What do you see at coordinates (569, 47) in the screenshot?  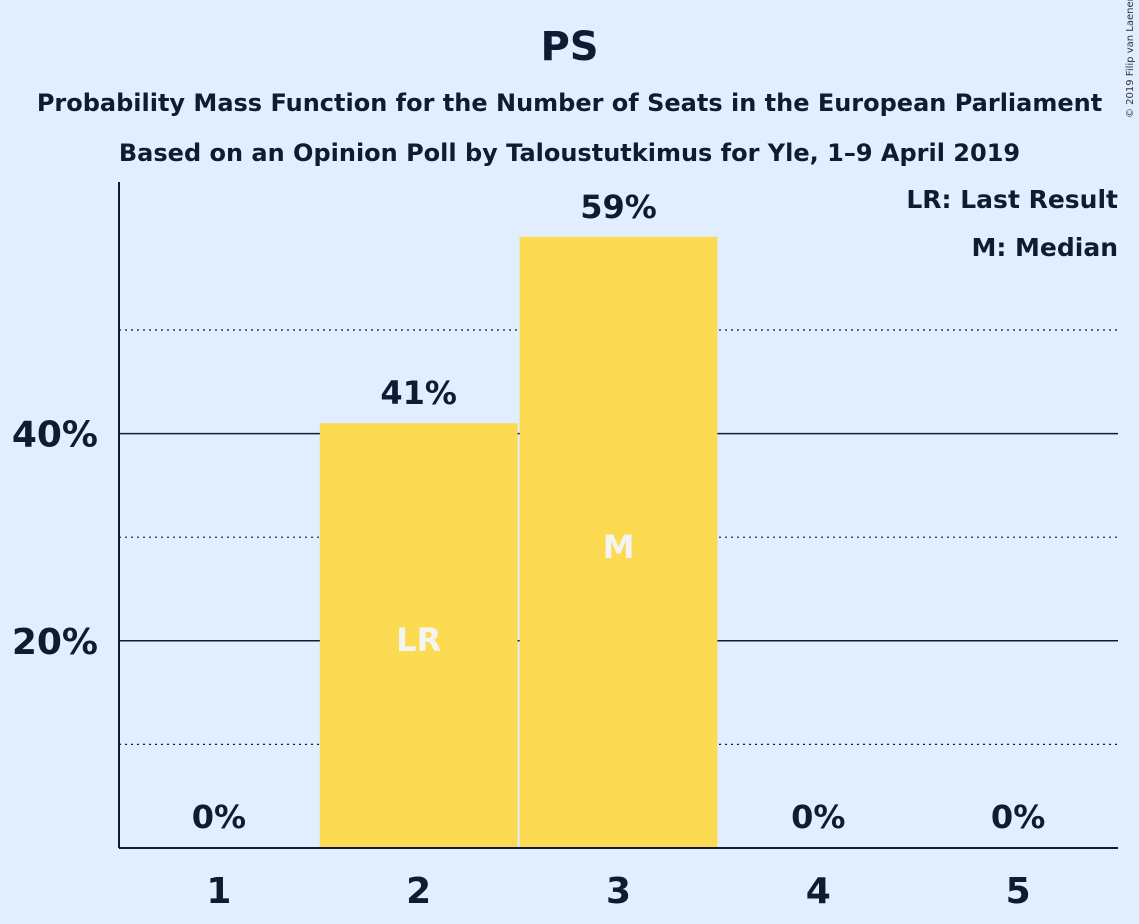 I see `chart-title: PS` at bounding box center [569, 47].